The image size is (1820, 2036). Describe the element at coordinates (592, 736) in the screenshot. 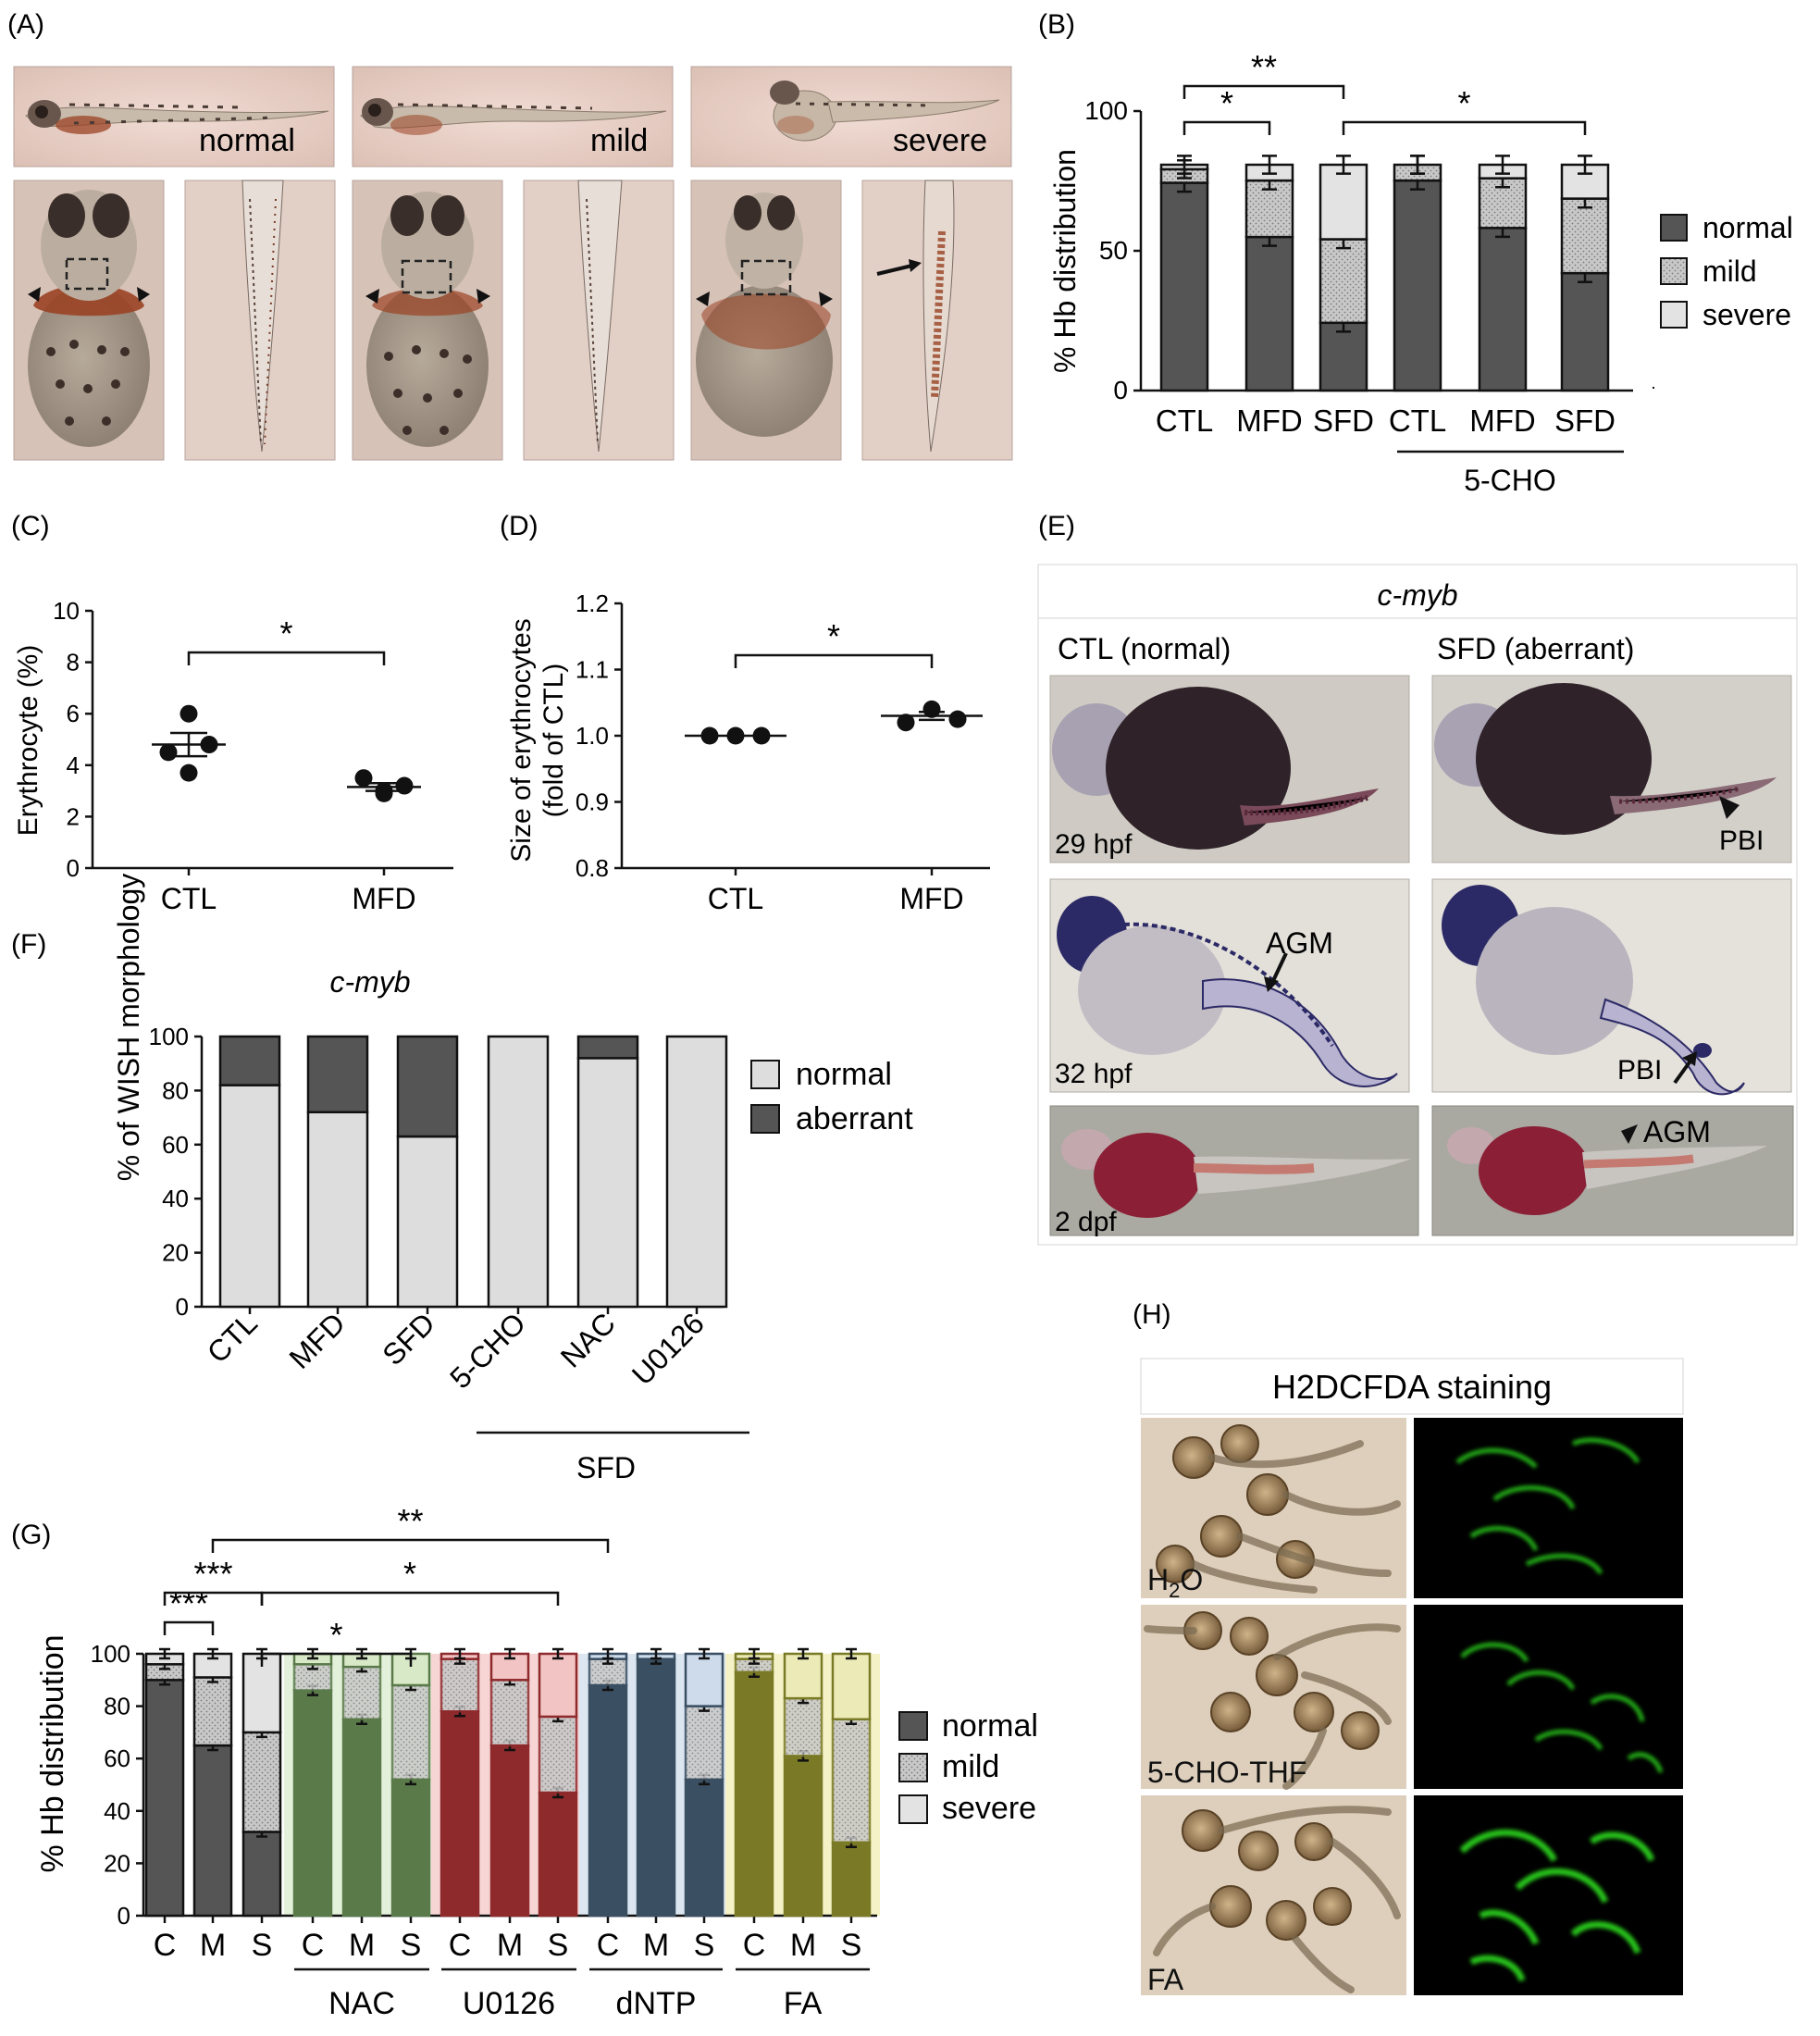

I see `chart-d-y-tick-label: 1.0` at that location.